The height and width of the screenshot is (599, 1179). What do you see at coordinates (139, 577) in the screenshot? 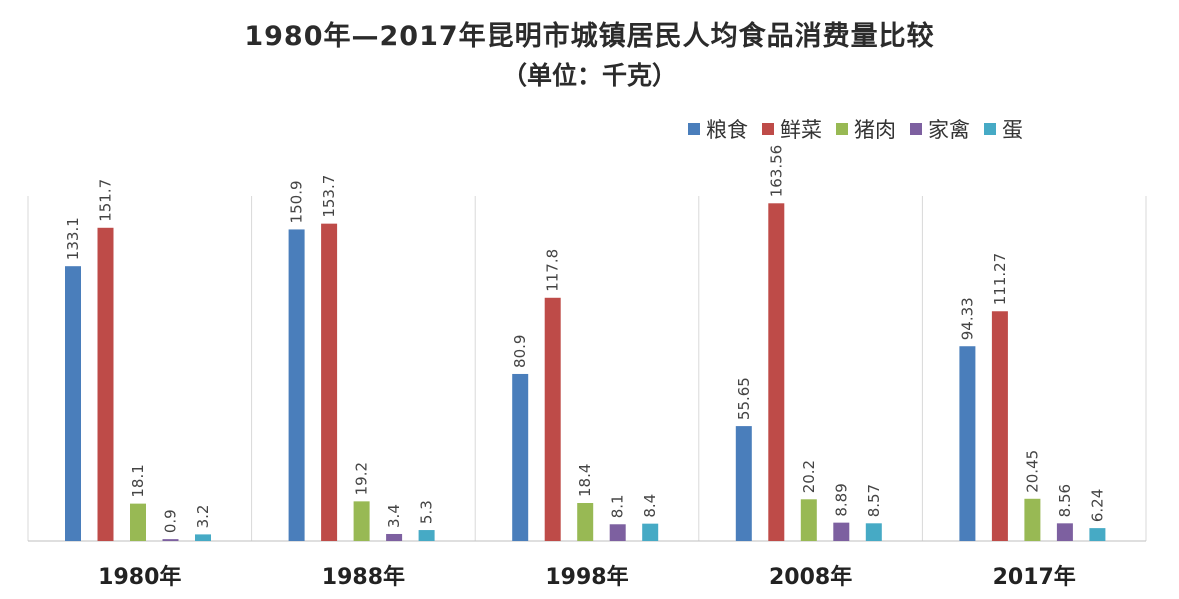
I see `category-label: 1980年` at bounding box center [139, 577].